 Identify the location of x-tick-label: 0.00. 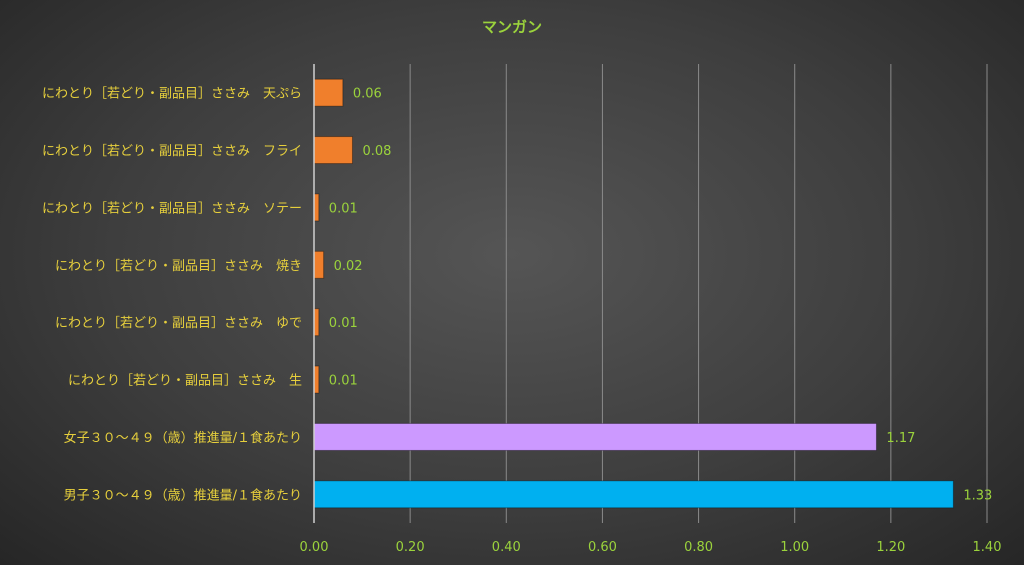
(314, 547).